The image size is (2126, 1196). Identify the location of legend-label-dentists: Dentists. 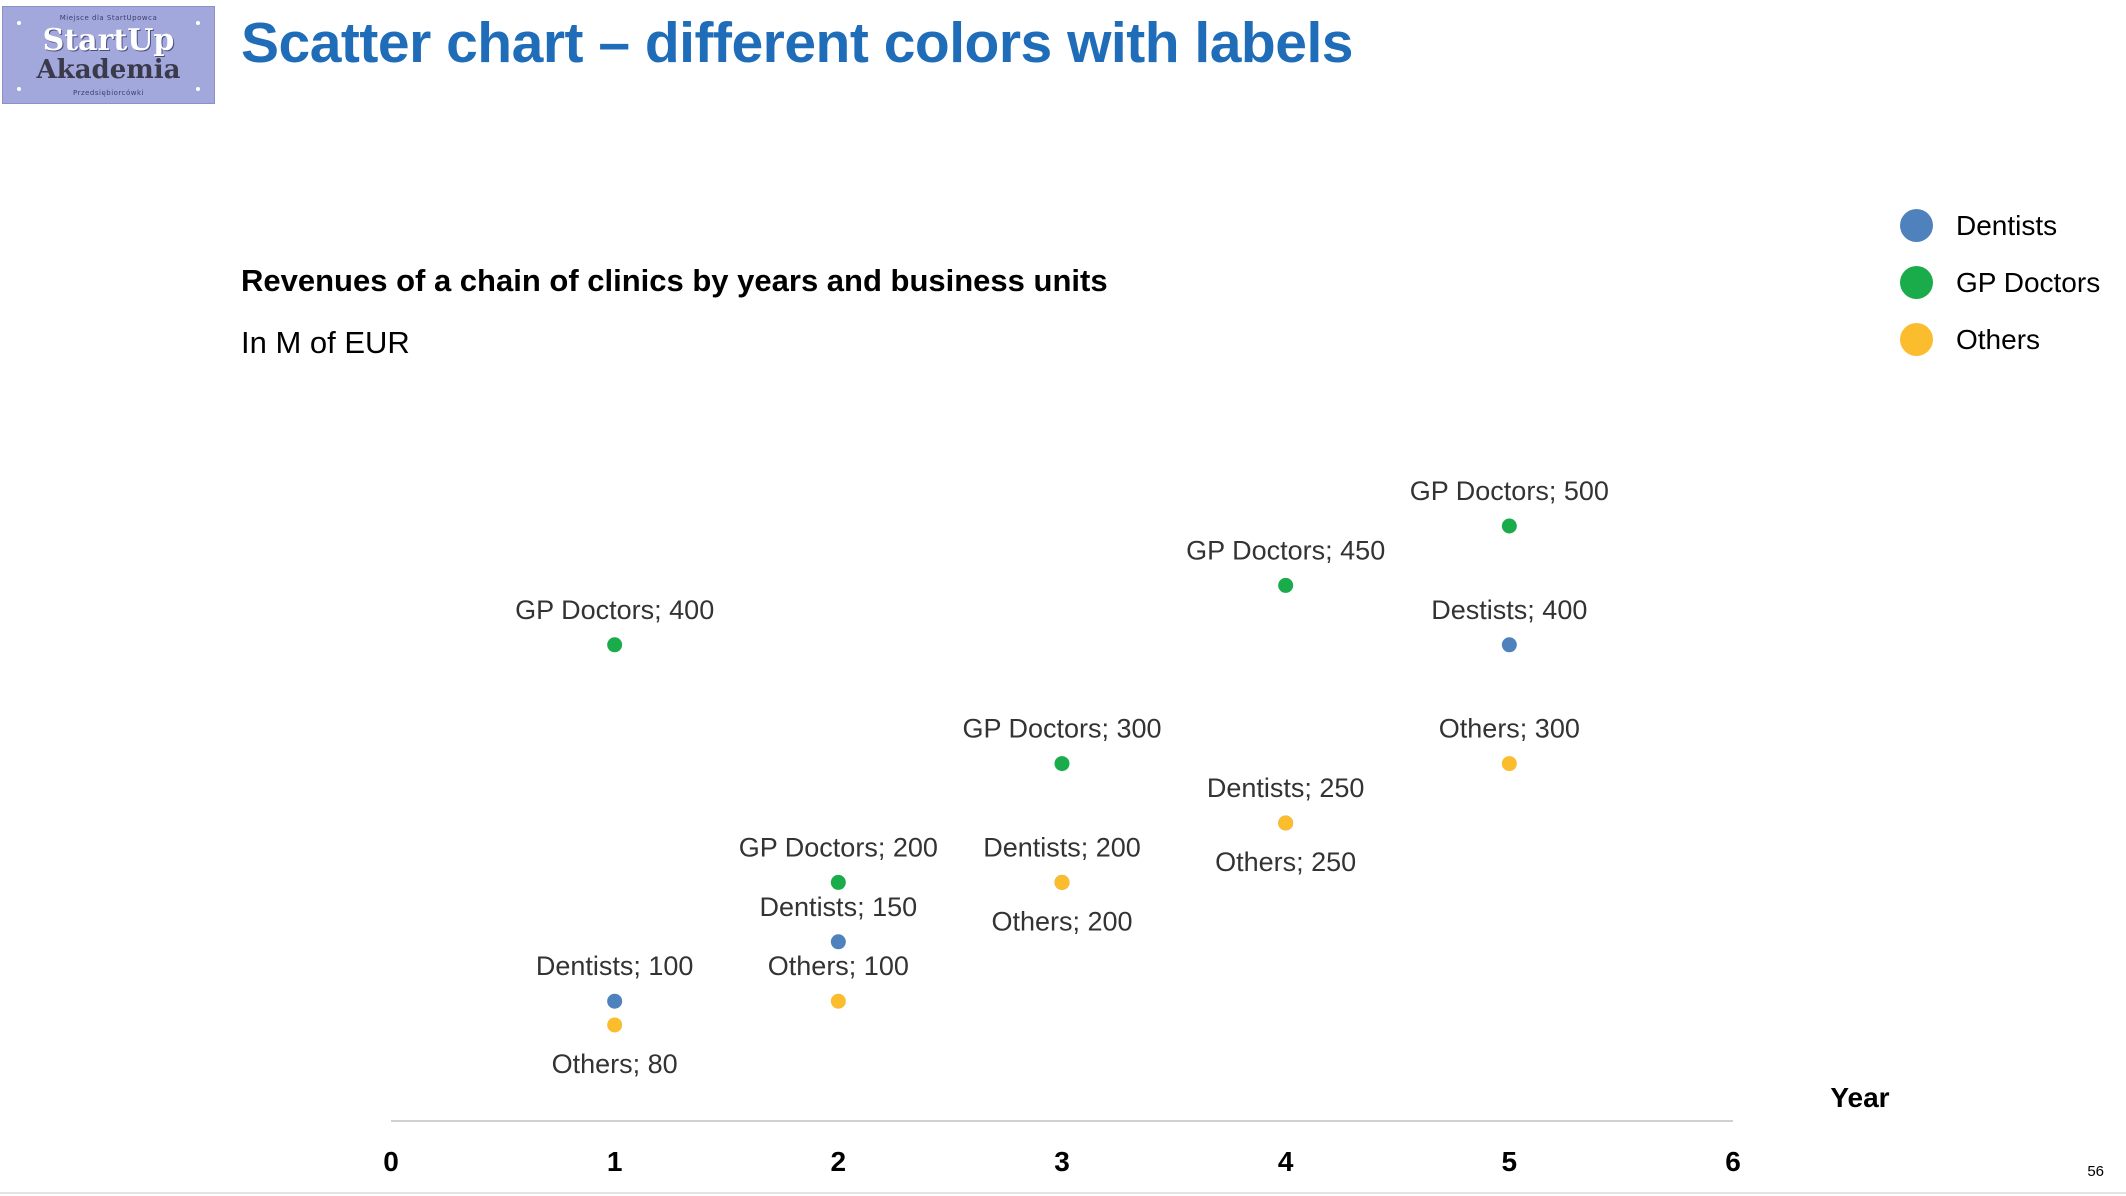
(2007, 225).